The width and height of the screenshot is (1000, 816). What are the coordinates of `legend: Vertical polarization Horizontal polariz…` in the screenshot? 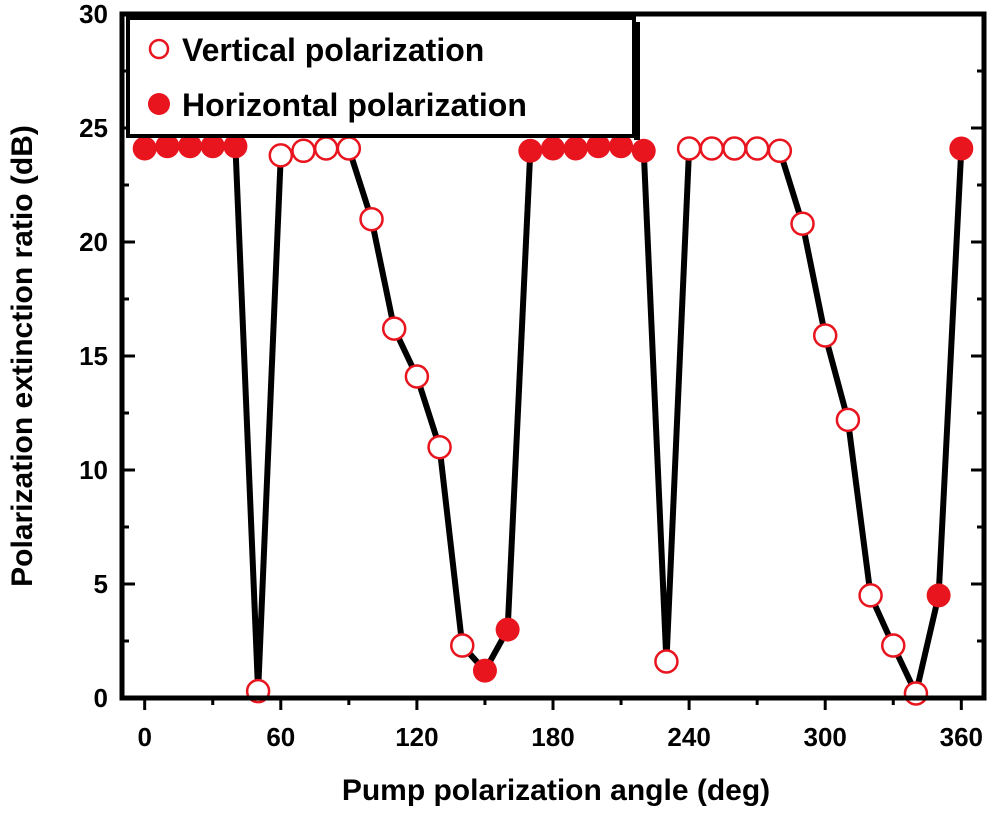 It's located at (383, 78).